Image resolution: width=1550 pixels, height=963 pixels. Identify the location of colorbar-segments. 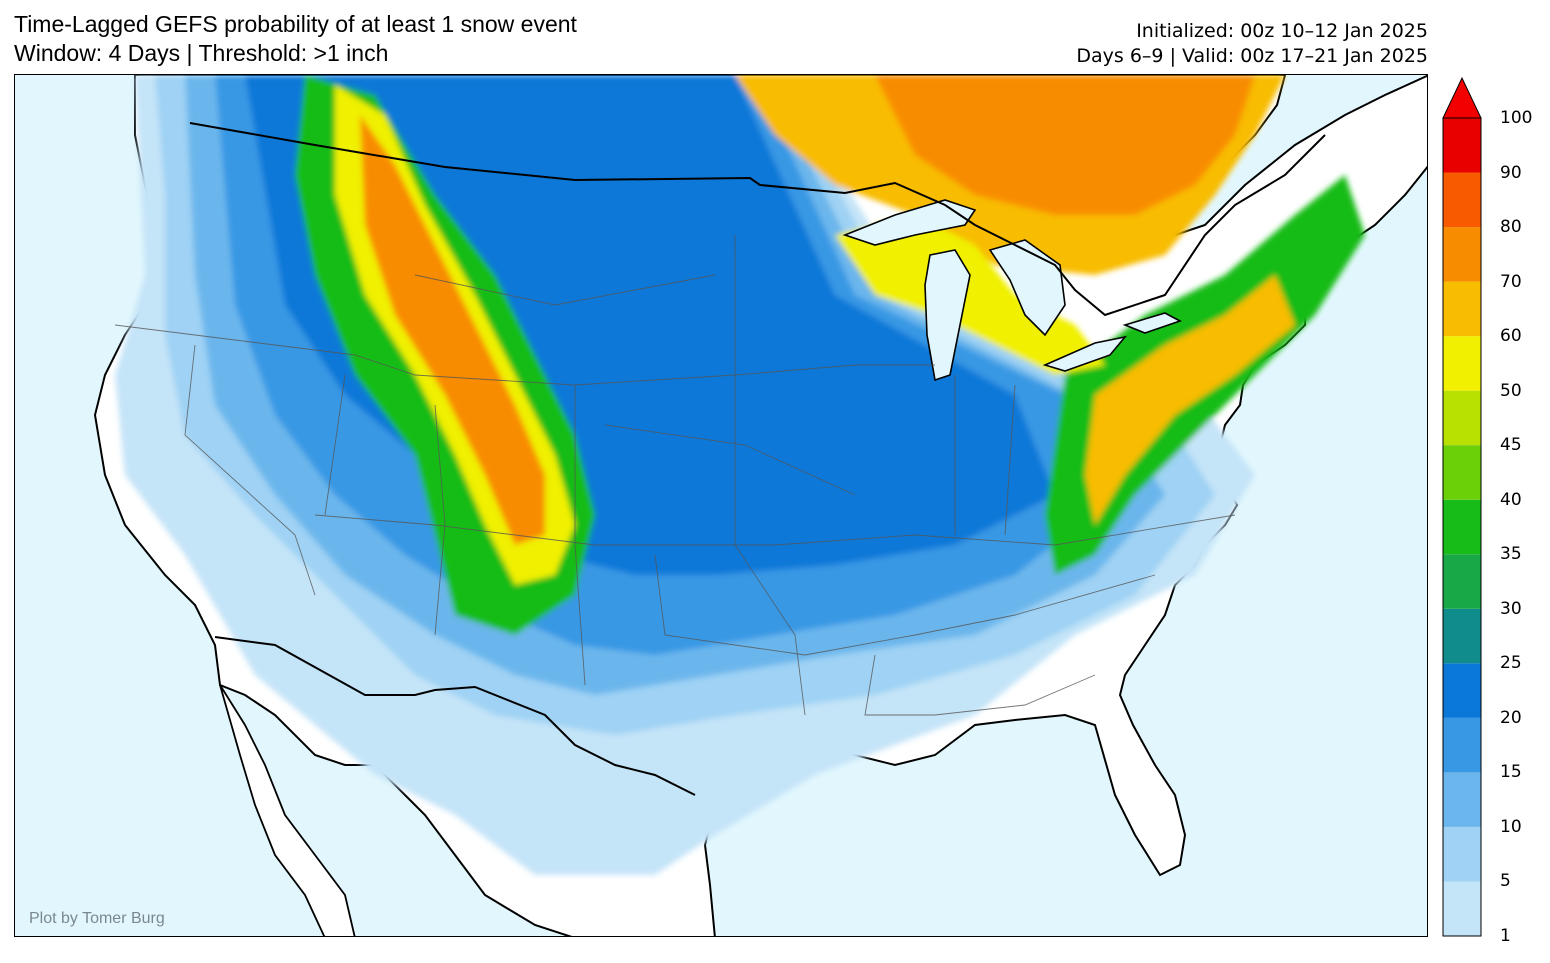
(1462, 527).